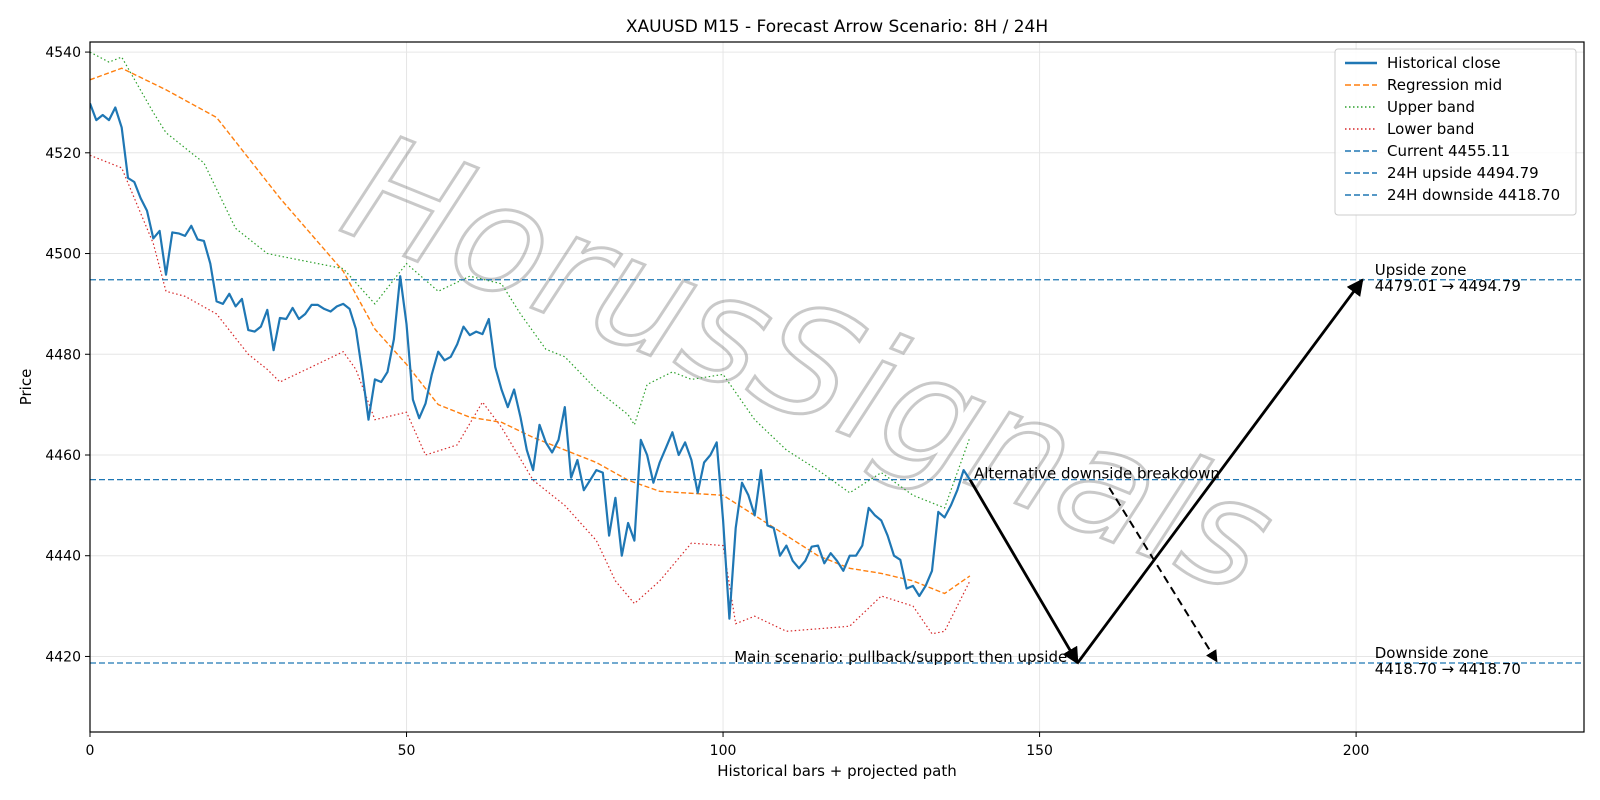 The width and height of the screenshot is (1600, 800). Describe the element at coordinates (1356, 751) in the screenshot. I see `x-tick-label: 200` at that location.